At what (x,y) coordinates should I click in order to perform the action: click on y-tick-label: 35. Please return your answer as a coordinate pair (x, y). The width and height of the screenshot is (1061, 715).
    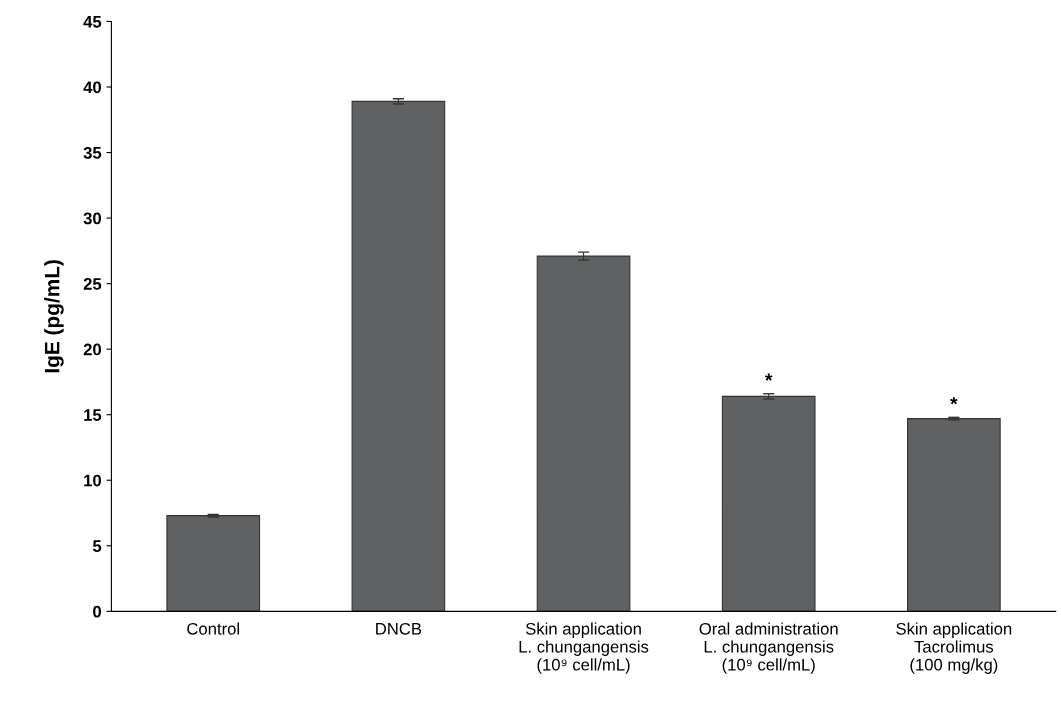
    Looking at the image, I should click on (92, 152).